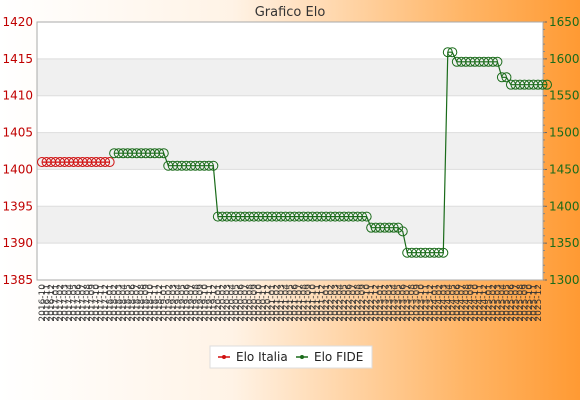 This screenshot has height=400, width=580. I want to click on x-tick-label: 2017-03, so click(66, 303).